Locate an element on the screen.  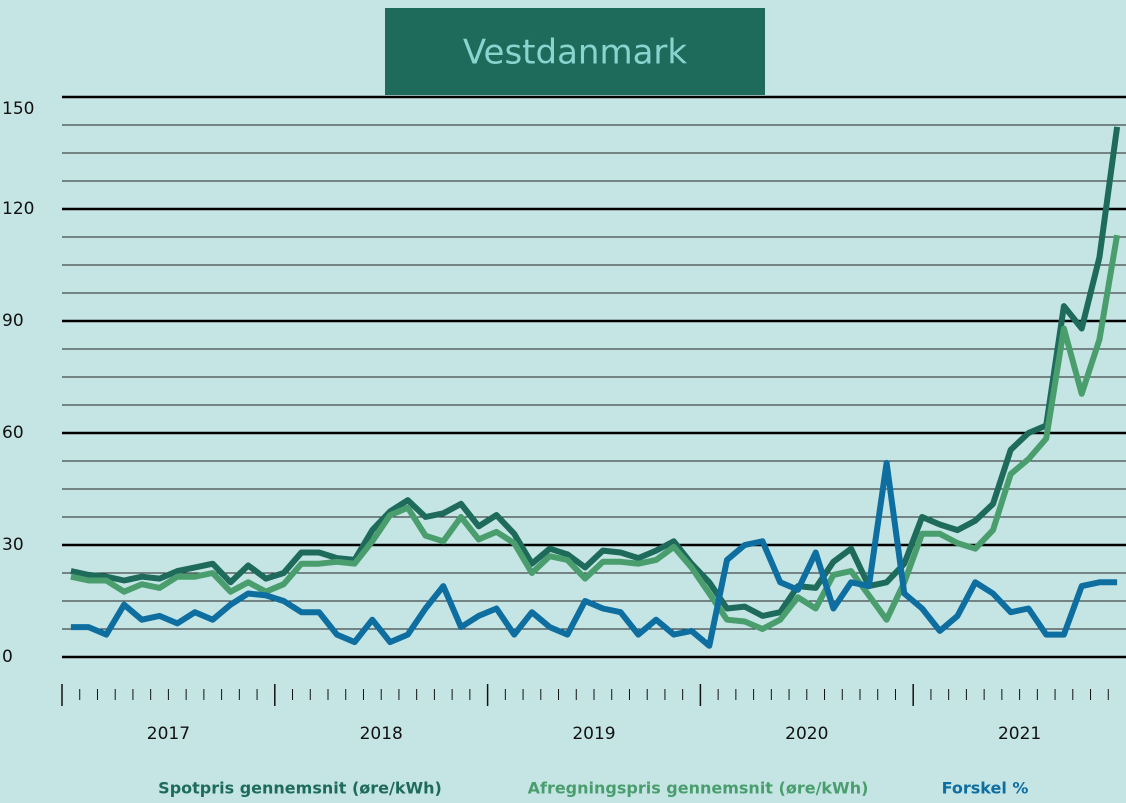
y-tick-label: 150 is located at coordinates (18, 109).